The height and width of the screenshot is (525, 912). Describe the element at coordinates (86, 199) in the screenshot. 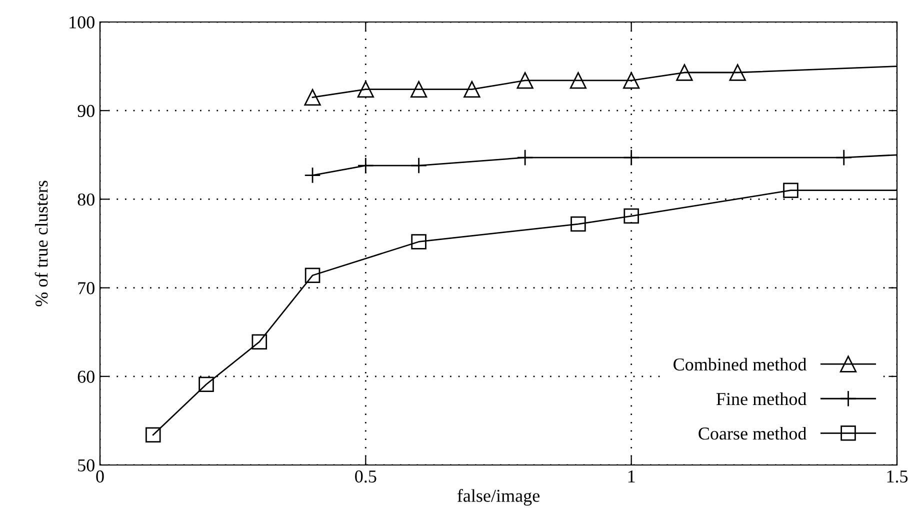

I see `y-tick-label: 80` at that location.